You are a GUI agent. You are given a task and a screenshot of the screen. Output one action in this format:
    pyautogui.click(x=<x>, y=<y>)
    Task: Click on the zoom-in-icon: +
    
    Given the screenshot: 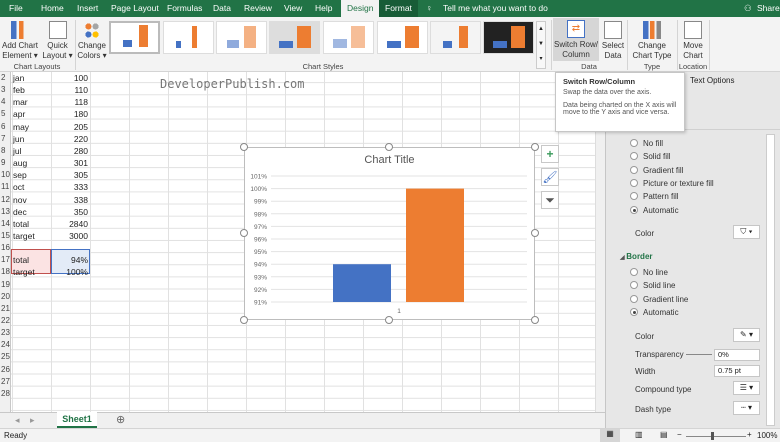 What is the action you would take?
    pyautogui.click(x=749, y=434)
    